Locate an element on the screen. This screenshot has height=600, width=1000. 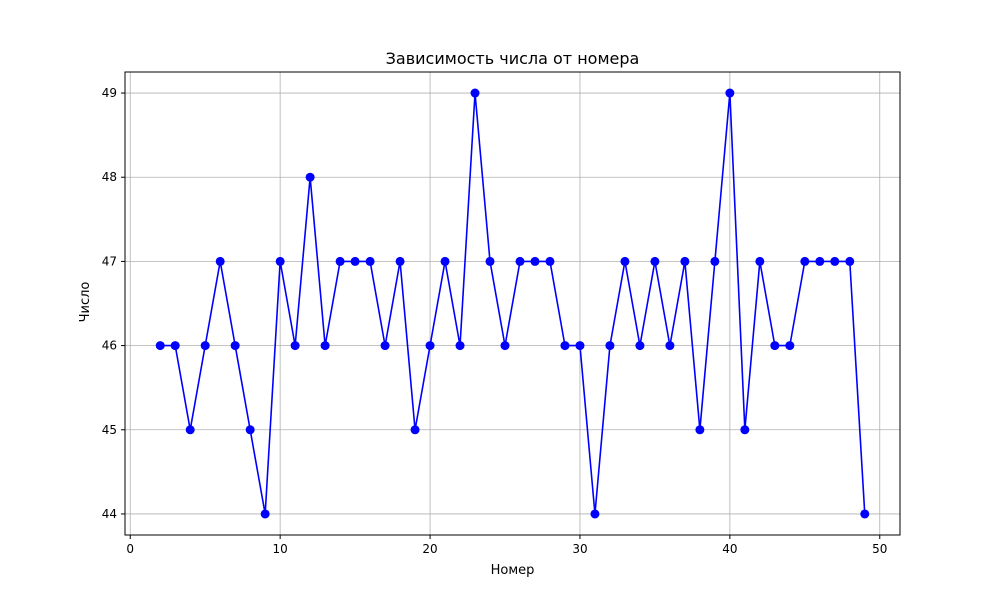
y-tick-label: 49 is located at coordinates (109, 93).